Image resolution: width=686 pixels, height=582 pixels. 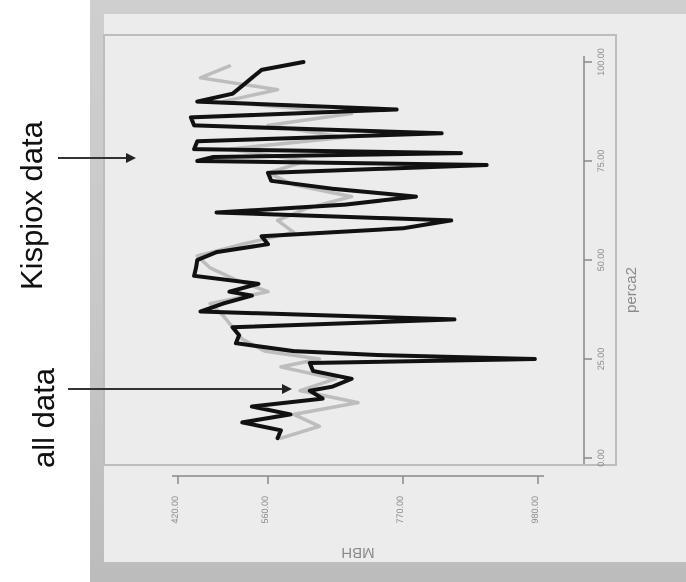 I want to click on x-tick-label: 75.00, so click(x=601, y=161).